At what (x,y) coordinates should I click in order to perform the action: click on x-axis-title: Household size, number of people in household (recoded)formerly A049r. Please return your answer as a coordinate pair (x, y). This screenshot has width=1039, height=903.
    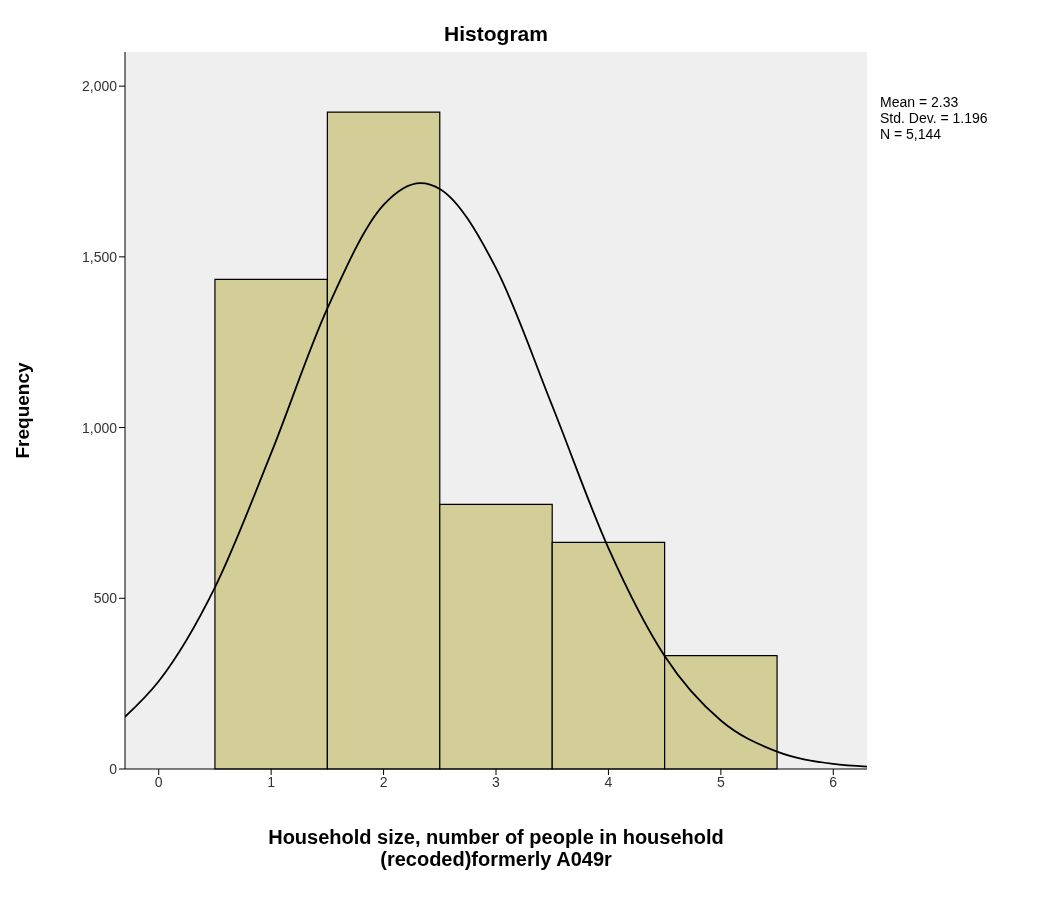
    Looking at the image, I should click on (496, 848).